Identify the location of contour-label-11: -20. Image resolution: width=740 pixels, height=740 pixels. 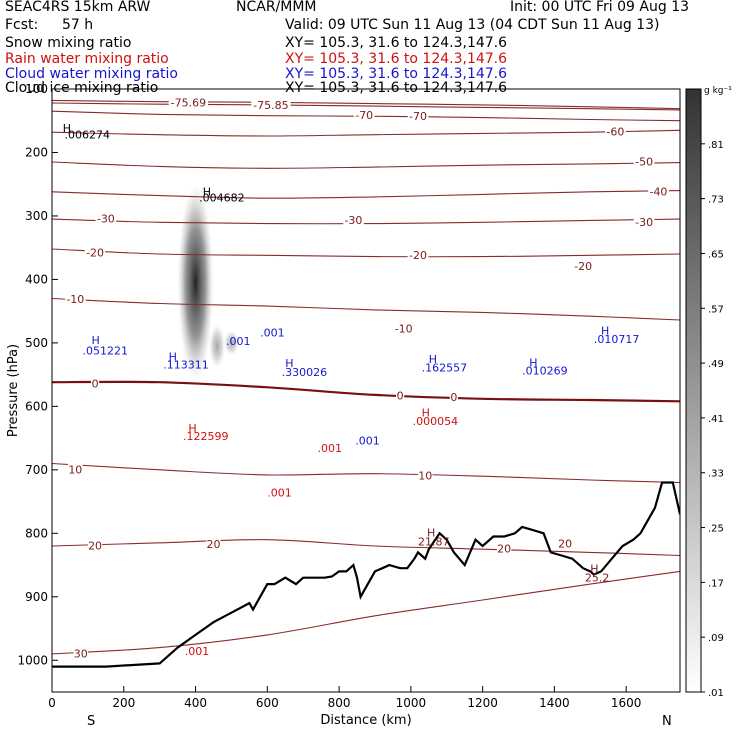
(418, 255).